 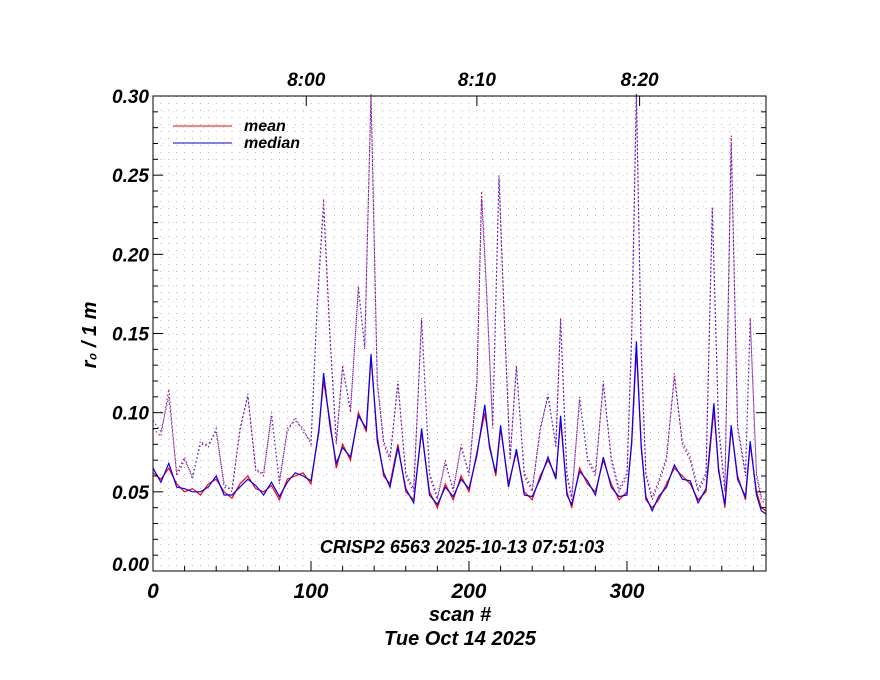 I want to click on y-tick-label: 0.10, so click(x=130, y=414).